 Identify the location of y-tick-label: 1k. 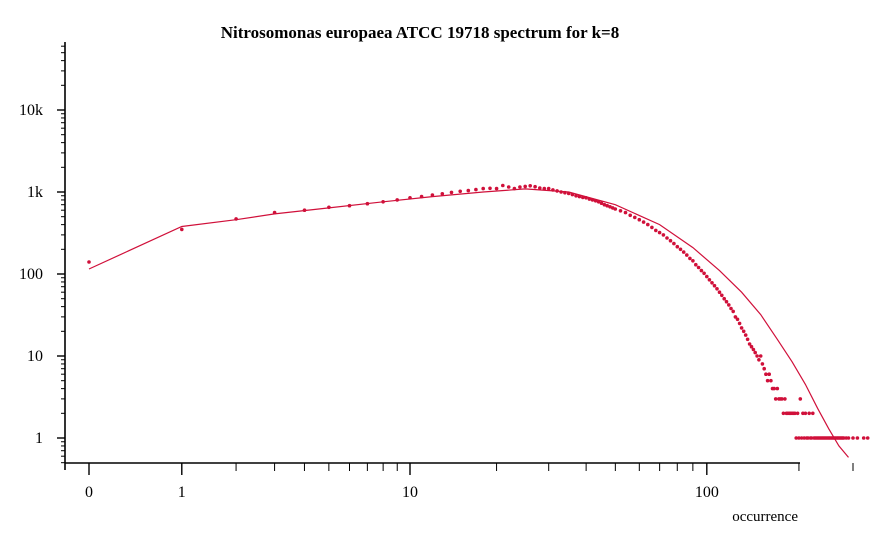
(35, 192).